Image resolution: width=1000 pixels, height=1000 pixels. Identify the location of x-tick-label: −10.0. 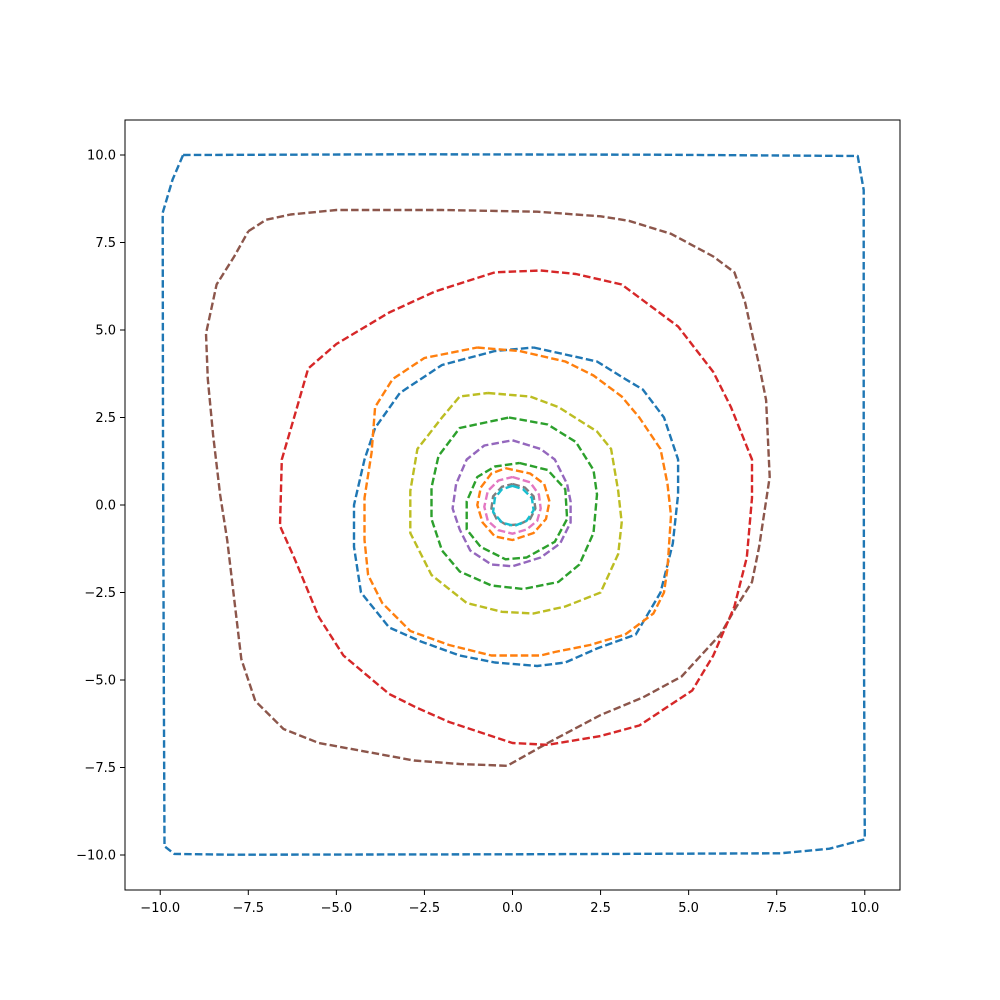
(160, 908).